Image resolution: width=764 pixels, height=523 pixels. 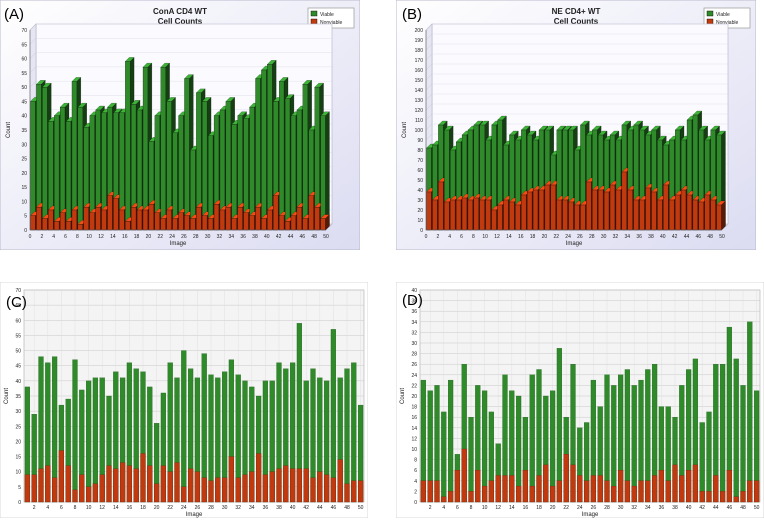 What do you see at coordinates (414, 302) in the screenshot?
I see `y-tick-label: 38` at bounding box center [414, 302].